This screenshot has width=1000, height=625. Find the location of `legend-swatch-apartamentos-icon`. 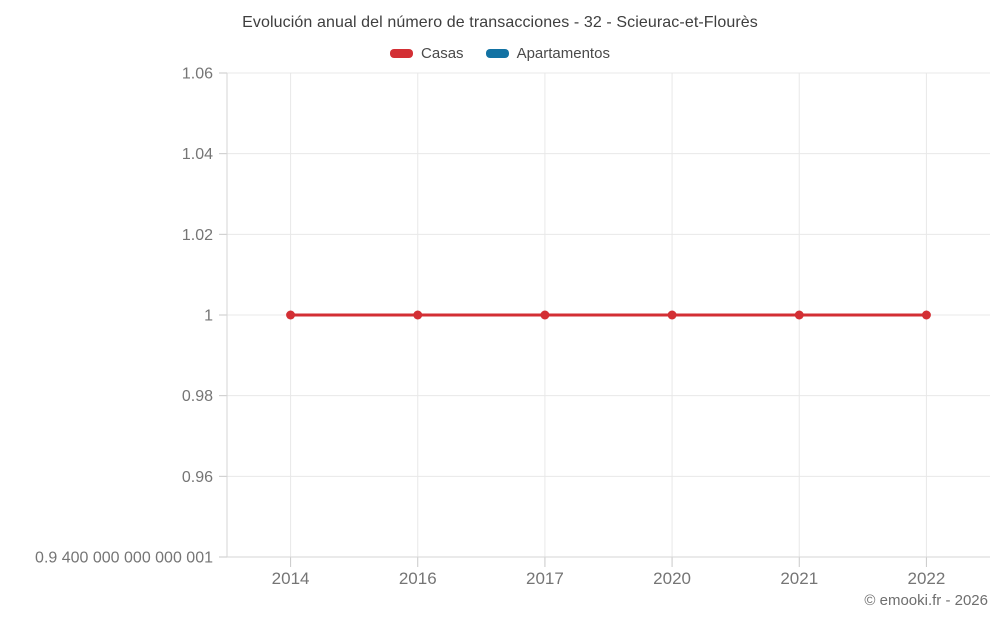

legend-swatch-apartamentos-icon is located at coordinates (497, 53).